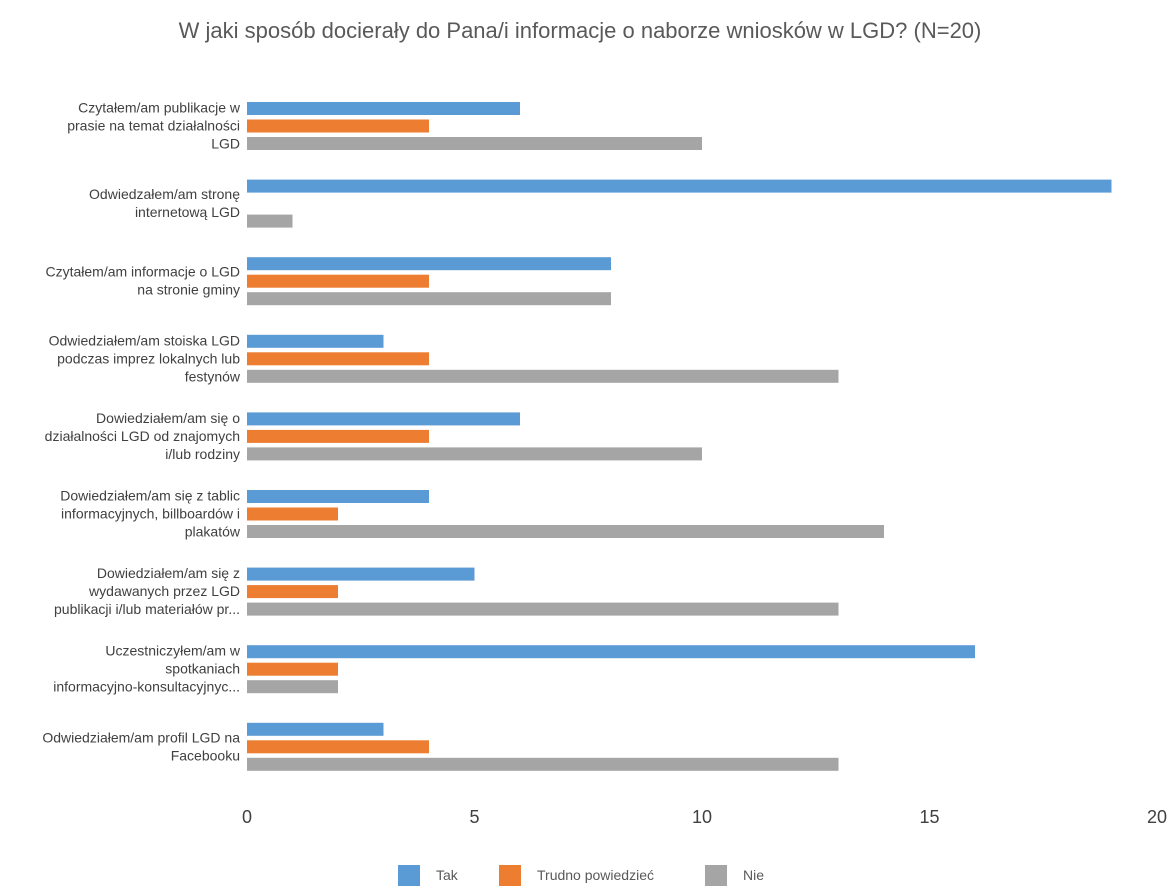  What do you see at coordinates (187, 212) in the screenshot?
I see `category-label-line: internetową LGD` at bounding box center [187, 212].